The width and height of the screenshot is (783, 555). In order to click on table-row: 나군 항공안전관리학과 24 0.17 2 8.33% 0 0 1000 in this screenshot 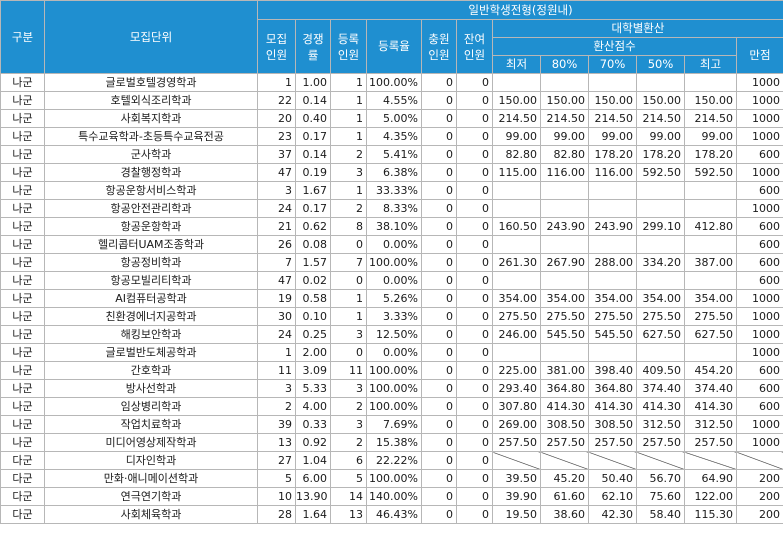, I will do `click(391, 208)`.